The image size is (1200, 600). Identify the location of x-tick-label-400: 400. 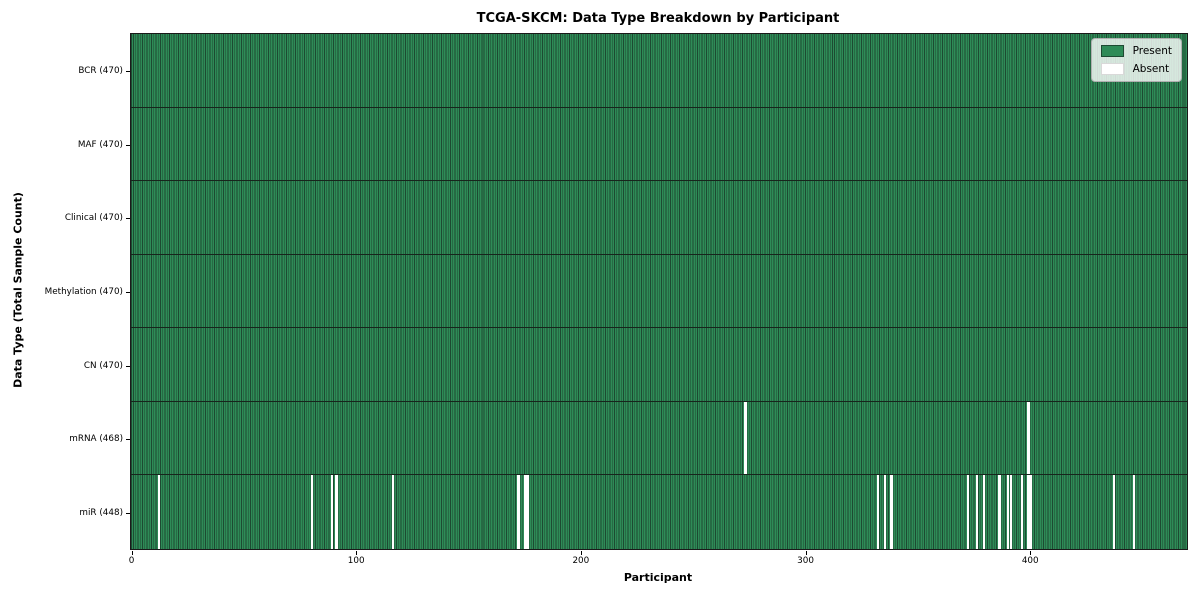
(1030, 561).